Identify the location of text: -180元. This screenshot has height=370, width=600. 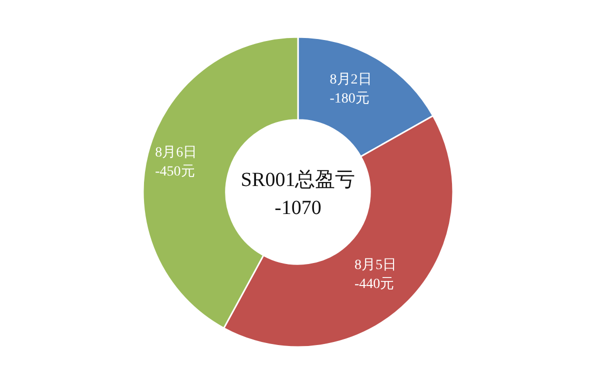
(350, 99).